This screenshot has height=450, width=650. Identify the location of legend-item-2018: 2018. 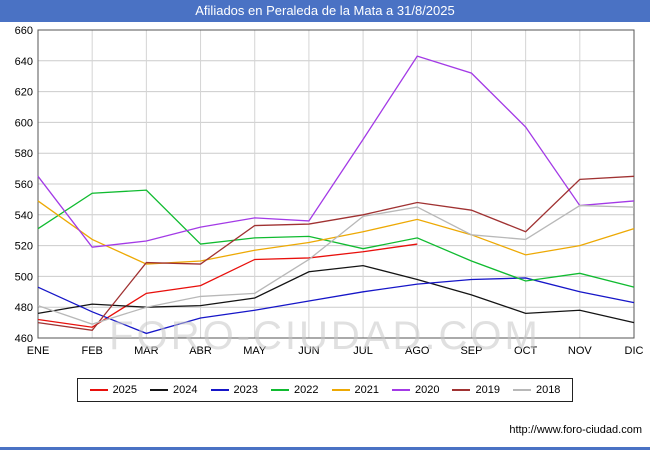
(536, 390).